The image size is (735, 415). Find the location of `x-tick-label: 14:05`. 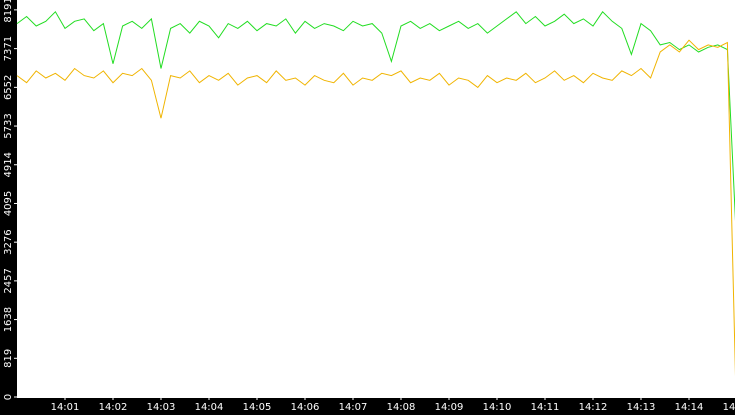

x-tick-label: 14:05 is located at coordinates (257, 407).